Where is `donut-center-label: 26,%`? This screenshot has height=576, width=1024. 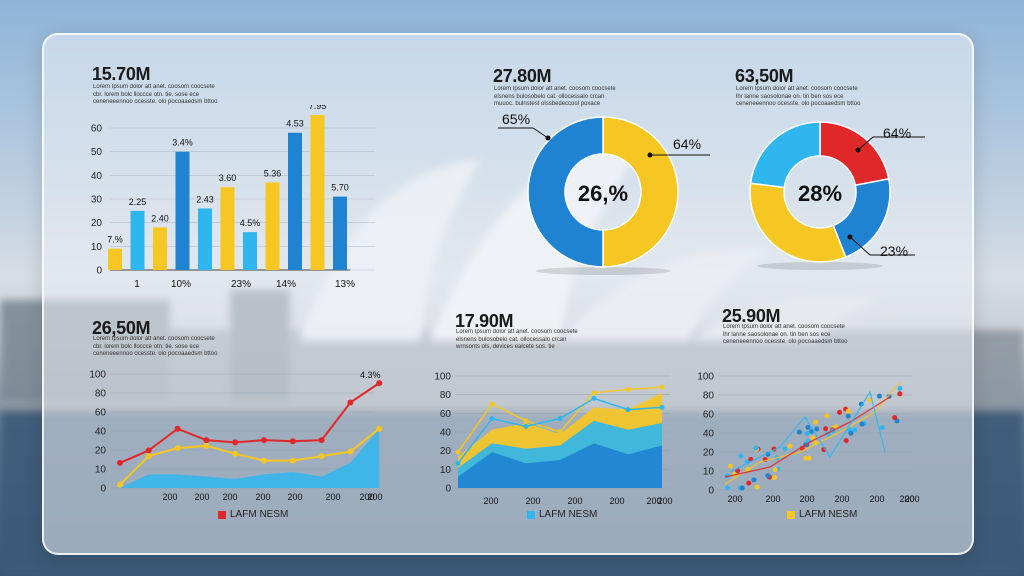
donut-center-label: 26,% is located at coordinates (603, 193).